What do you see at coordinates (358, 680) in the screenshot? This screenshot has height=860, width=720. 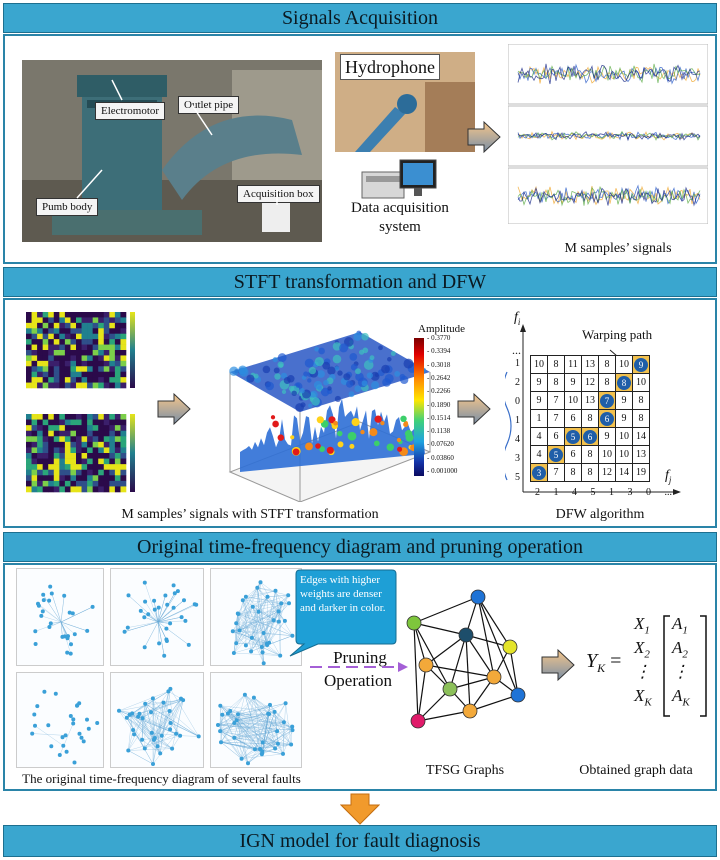 I see `pruning-label-line2: Operation` at bounding box center [358, 680].